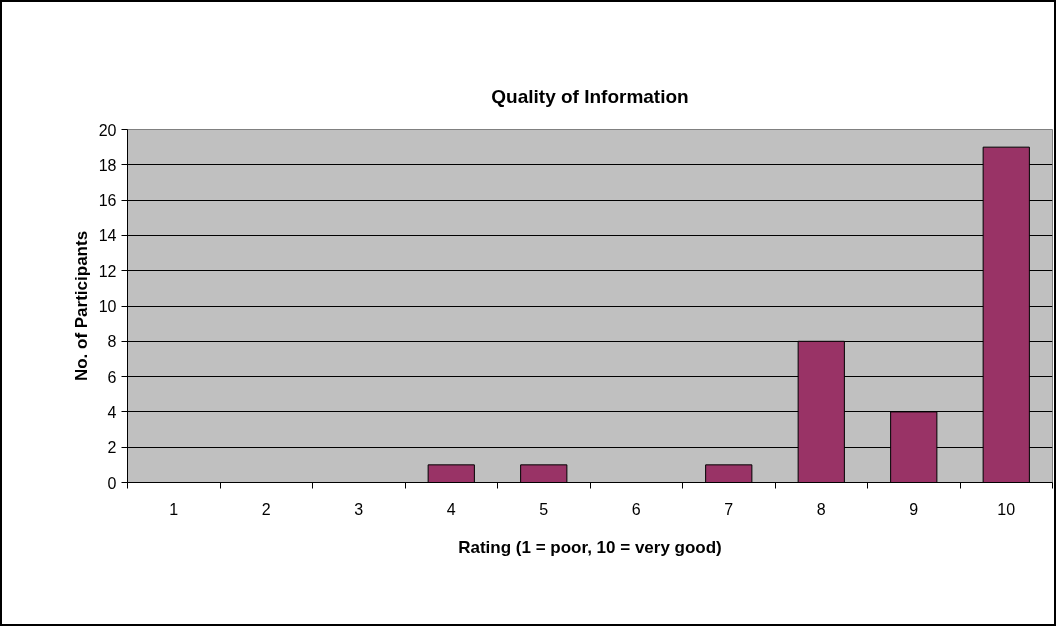 Image resolution: width=1060 pixels, height=630 pixels. Describe the element at coordinates (590, 96) in the screenshot. I see `chart-title: Quality of Information` at that location.